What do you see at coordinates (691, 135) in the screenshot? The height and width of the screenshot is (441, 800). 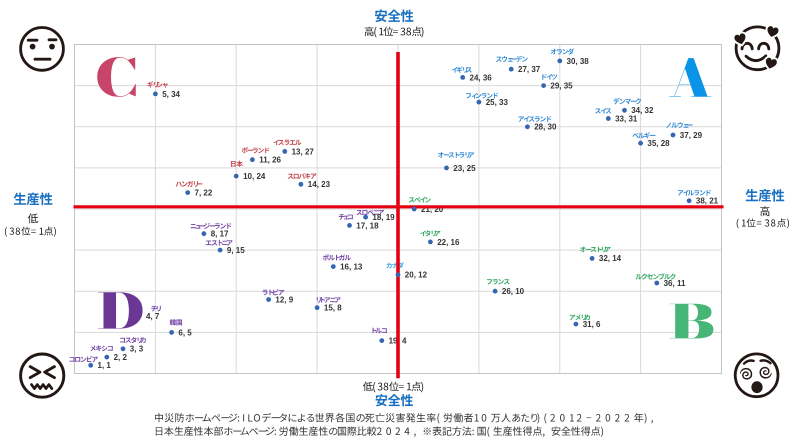 I see `svg-text: 37, 29` at bounding box center [691, 135].